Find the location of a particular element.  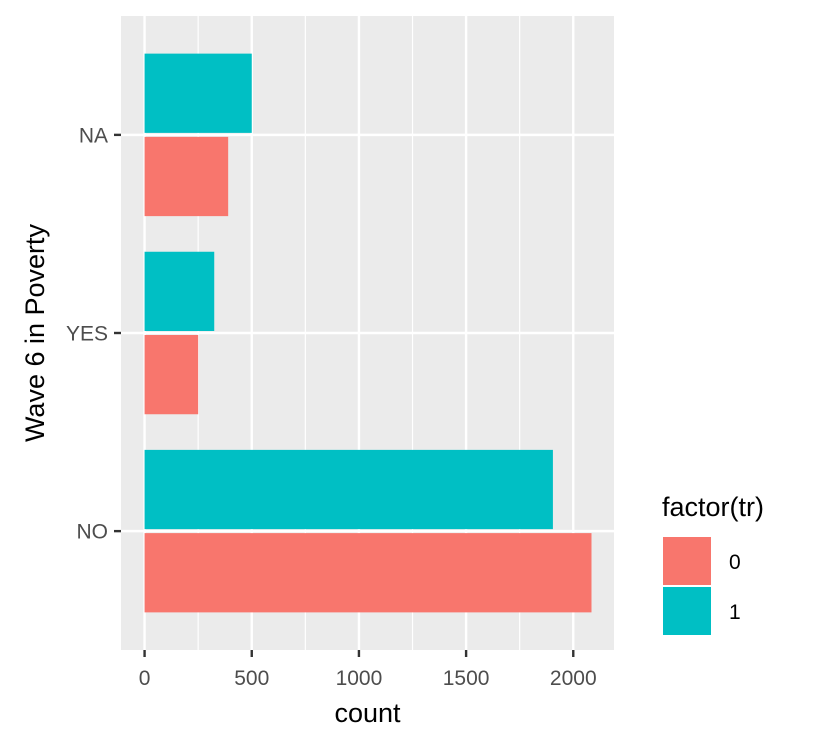

legend-label-1: 1 is located at coordinates (735, 612).